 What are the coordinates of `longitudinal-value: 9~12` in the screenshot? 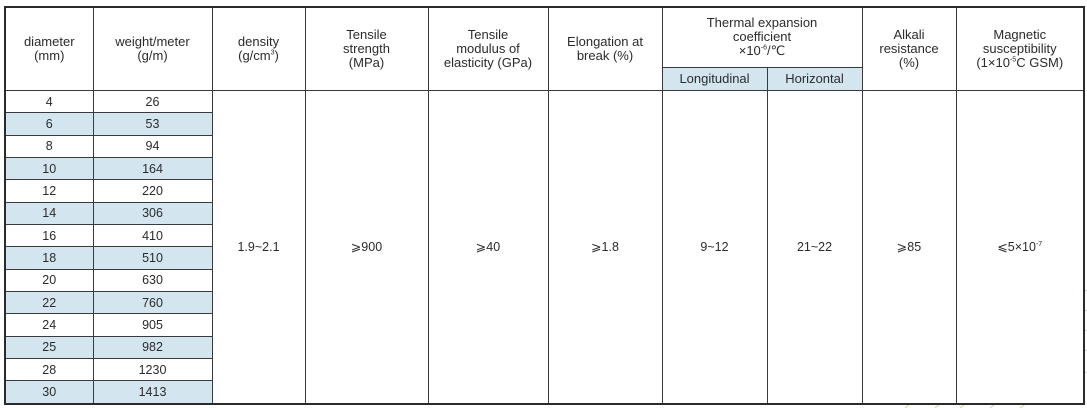 It's located at (714, 247).